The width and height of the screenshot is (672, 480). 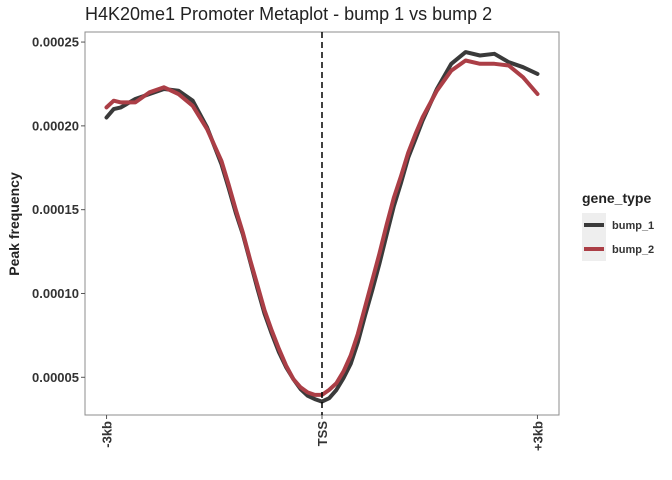 I want to click on legend-items: bump_1 bump_2, so click(x=618, y=237).